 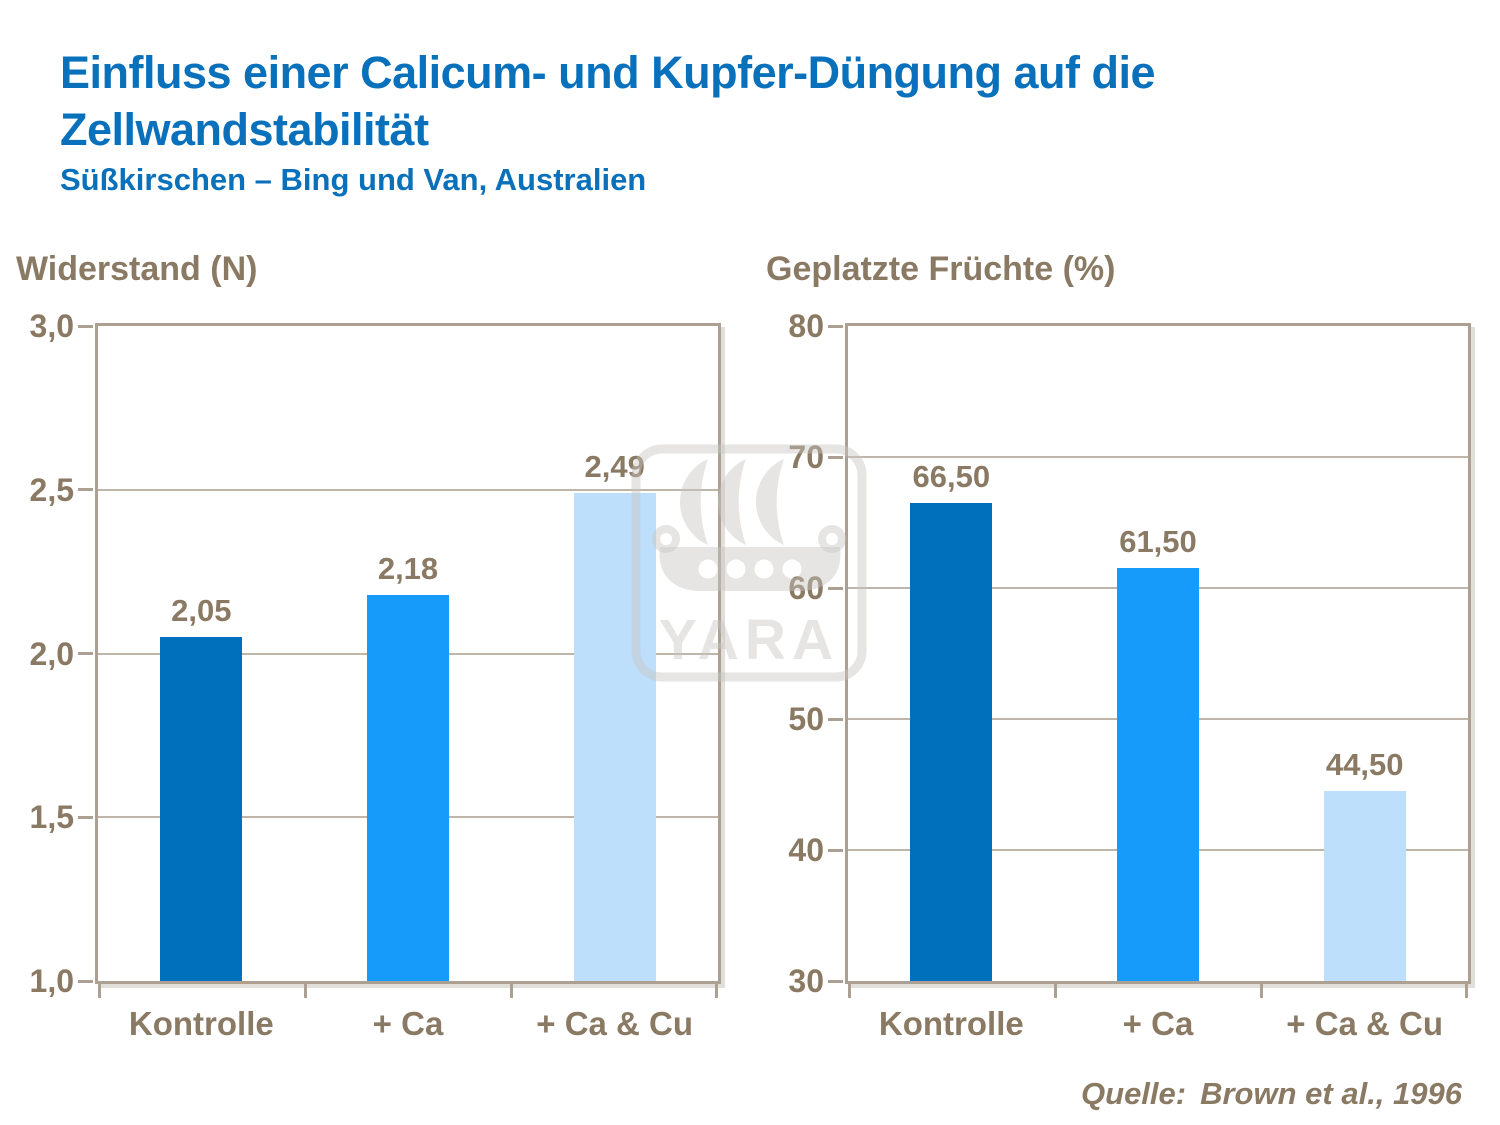 I want to click on y-tick-label: 30, so click(x=806, y=981).